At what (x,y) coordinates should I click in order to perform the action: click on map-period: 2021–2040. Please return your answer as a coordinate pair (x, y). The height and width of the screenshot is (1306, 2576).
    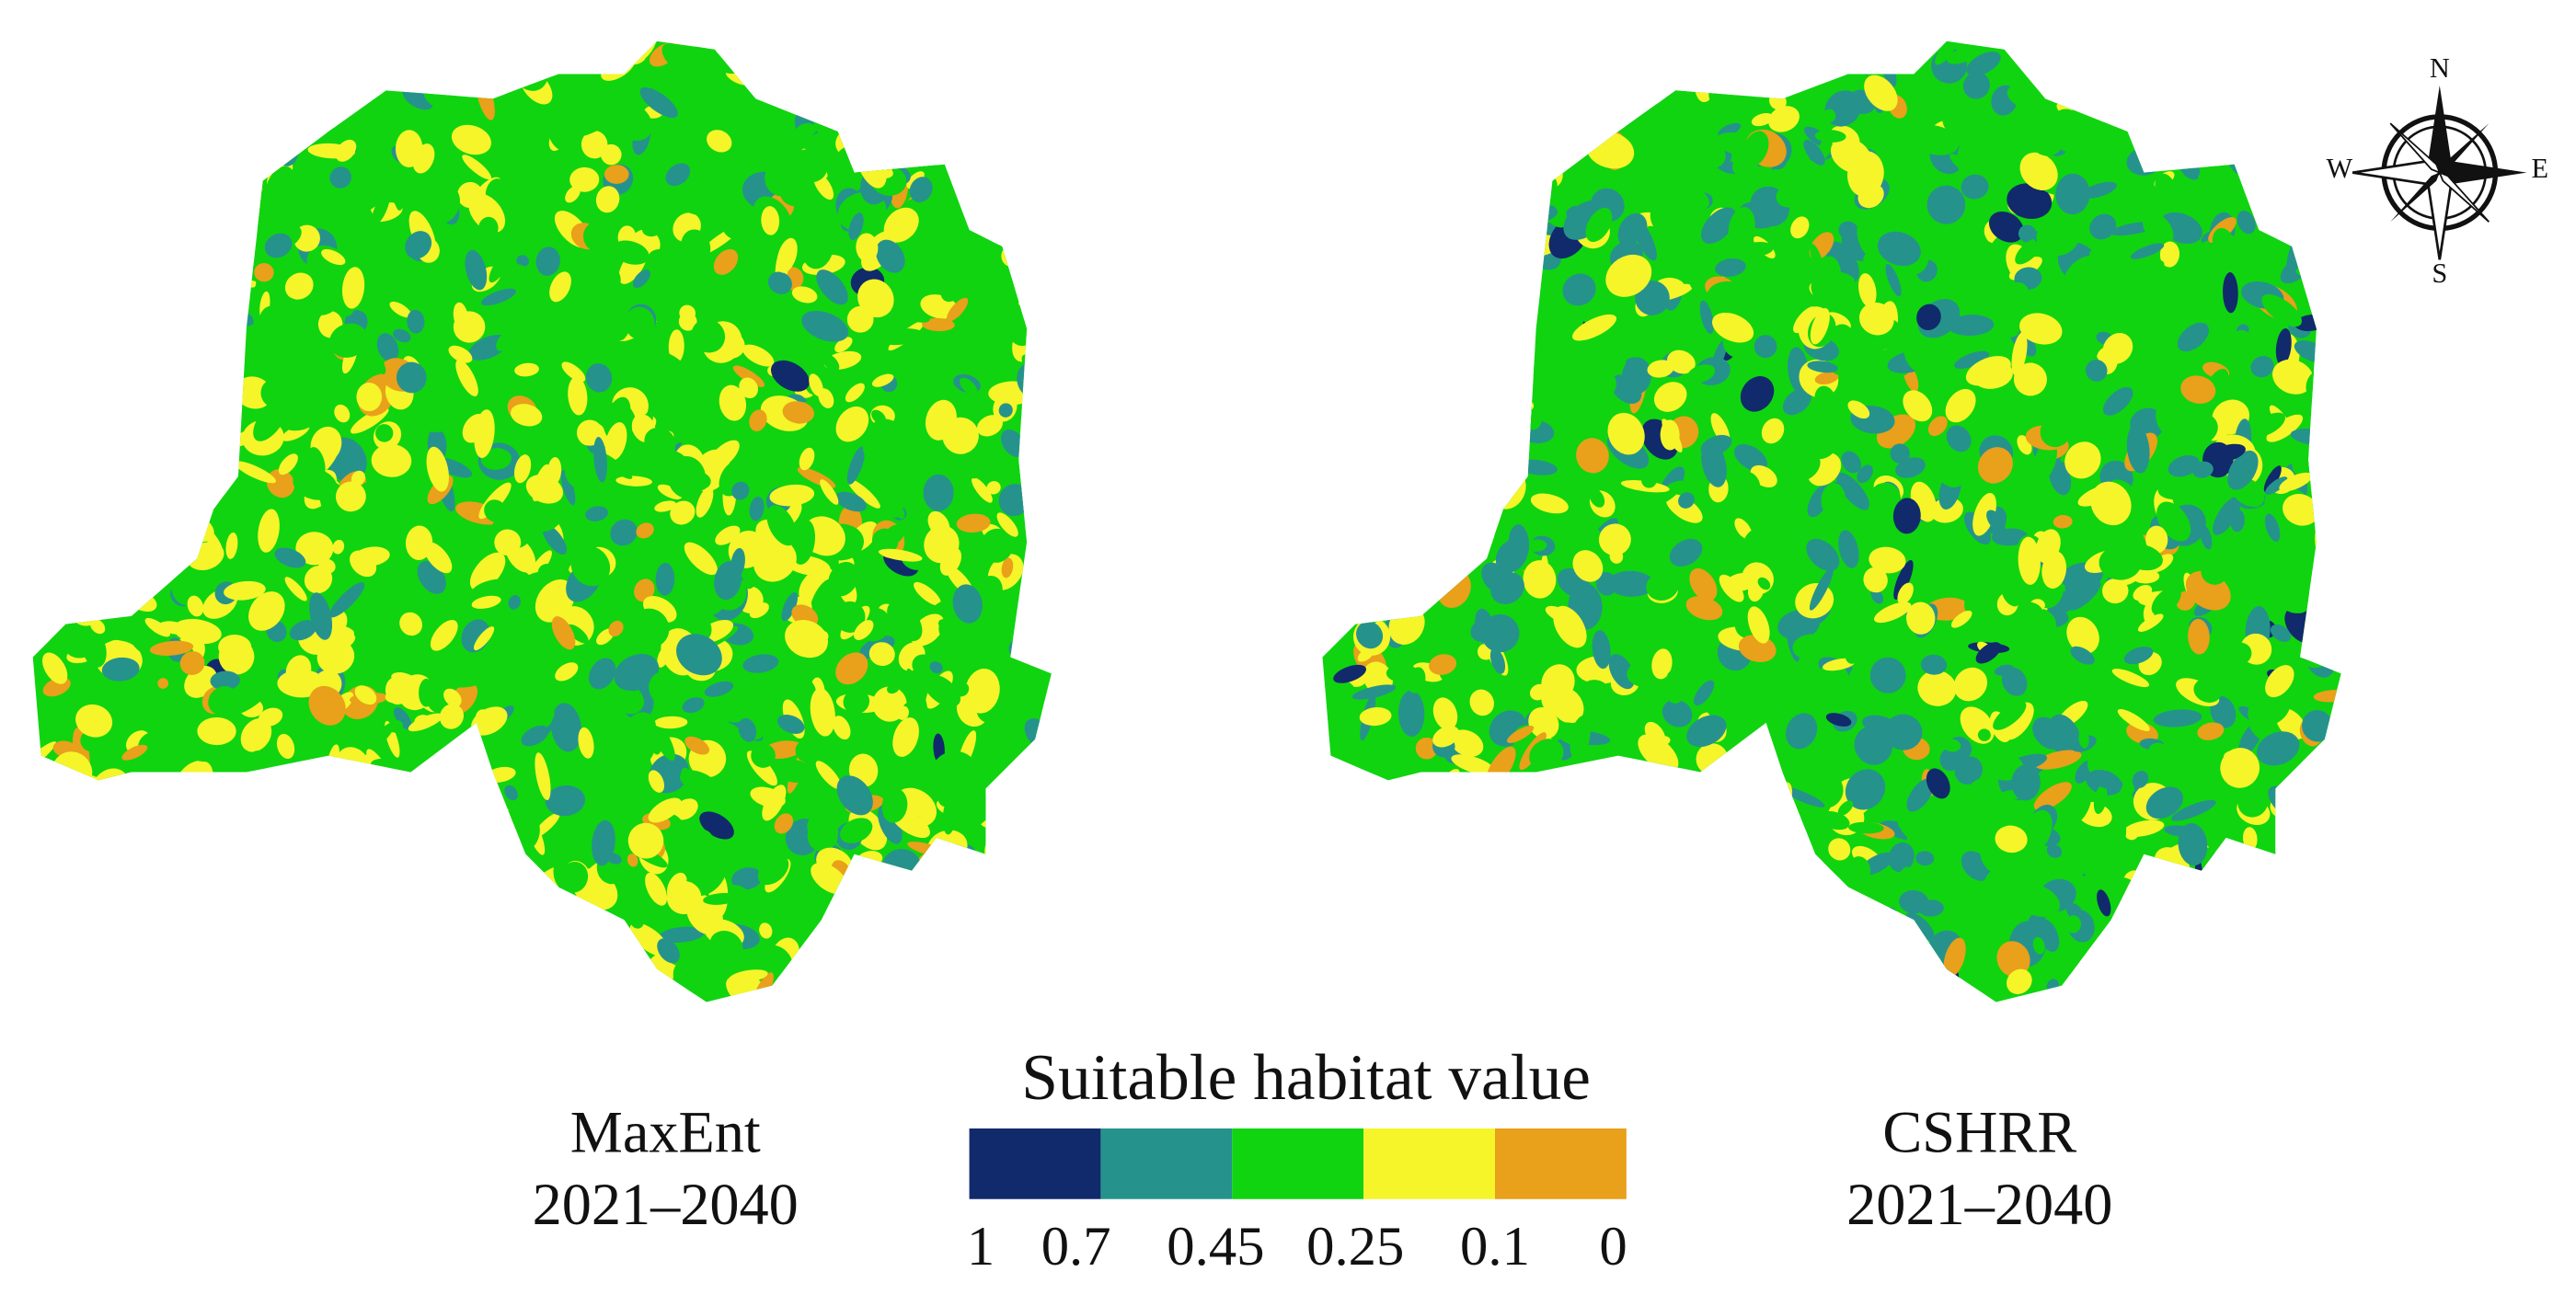
    Looking at the image, I should click on (666, 1204).